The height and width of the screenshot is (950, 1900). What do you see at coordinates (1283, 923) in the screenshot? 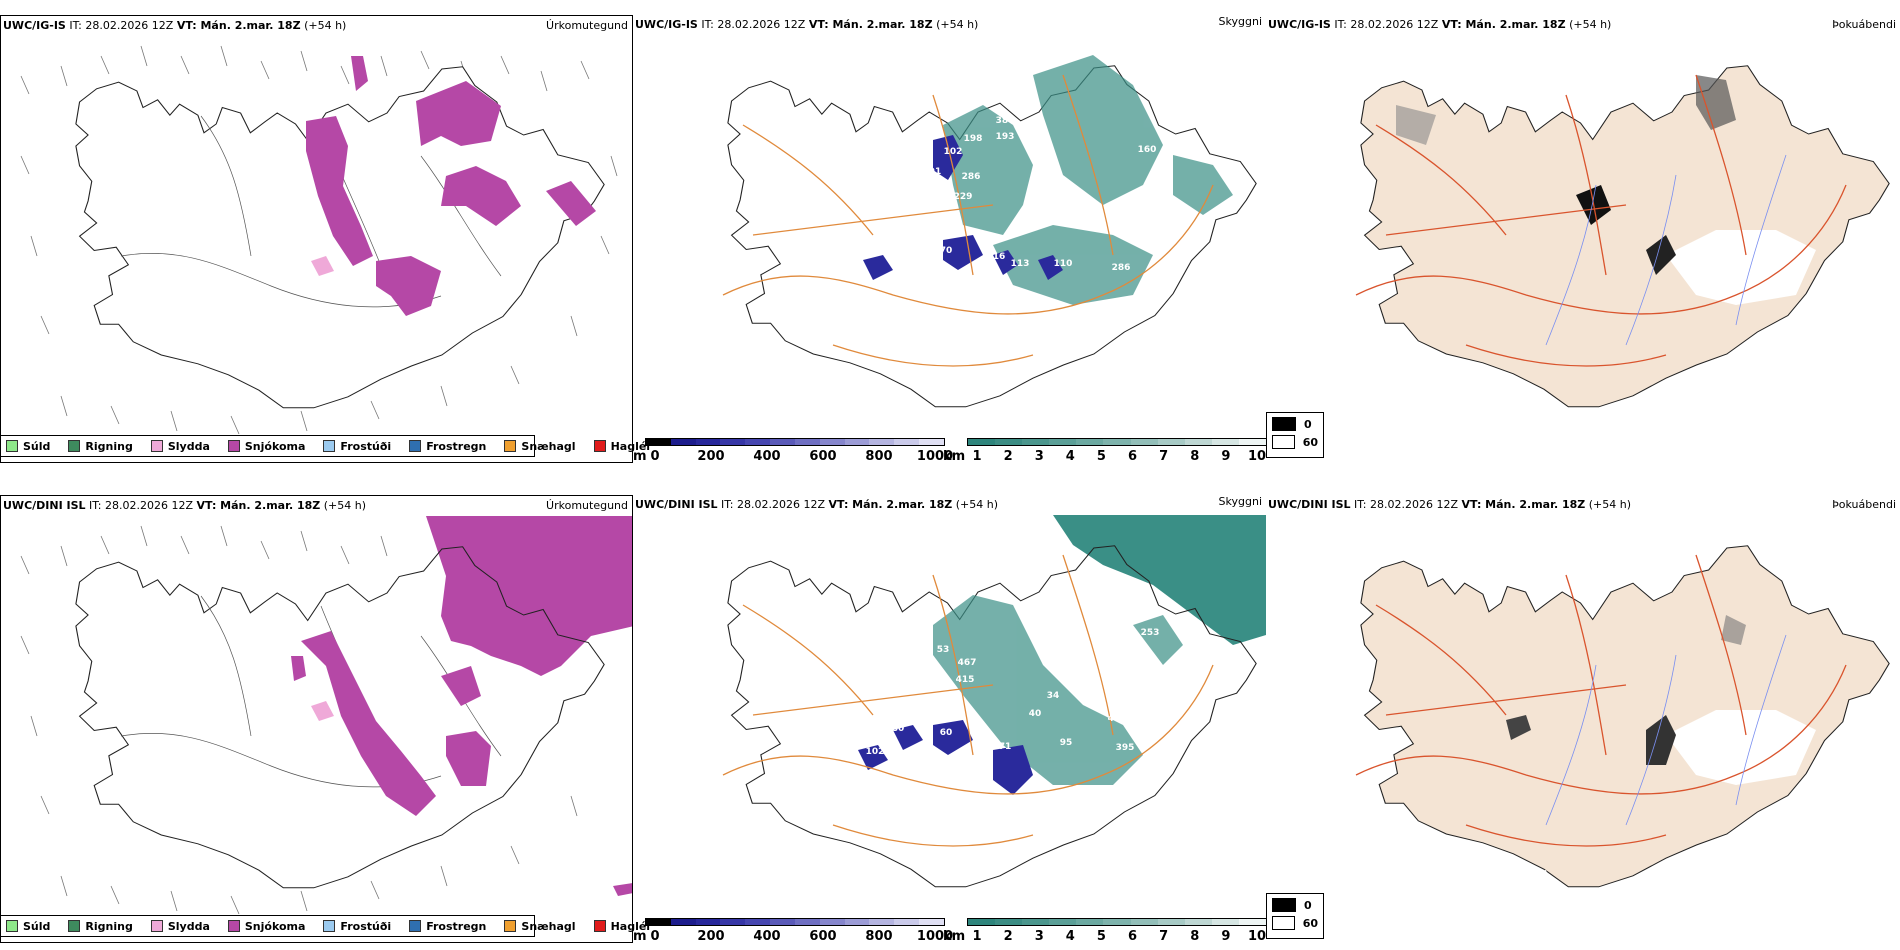
I see `fog-legend-swatch` at bounding box center [1283, 923].